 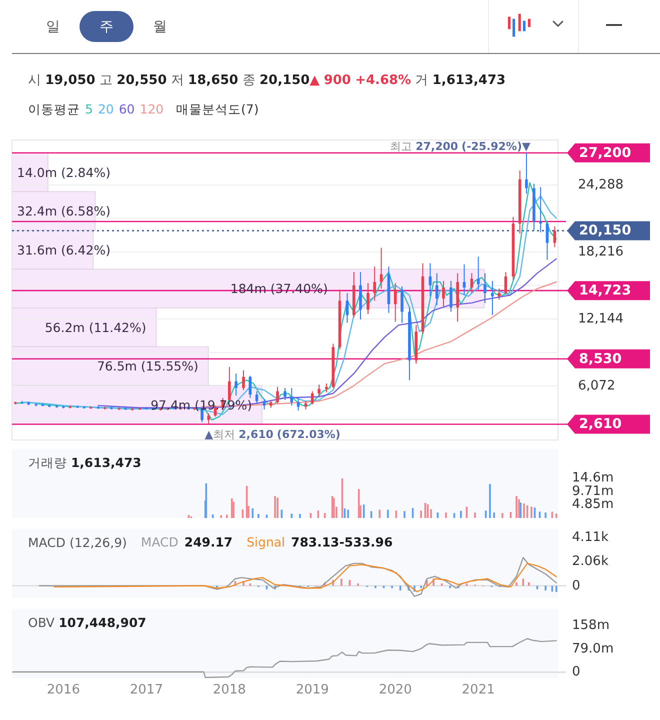 What do you see at coordinates (342, 542) in the screenshot?
I see `annotation: 783.13-533.96` at bounding box center [342, 542].